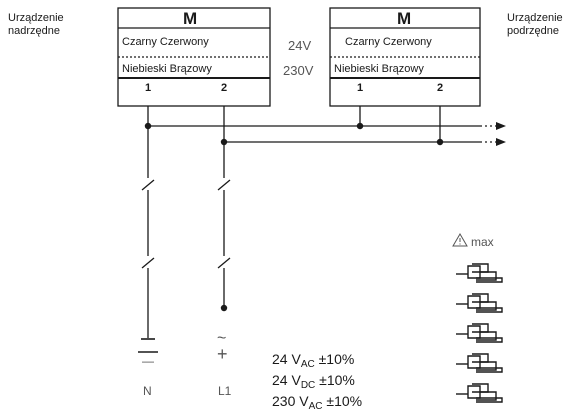  I want to click on slave-device-label-line2: podrzędne, so click(533, 31).